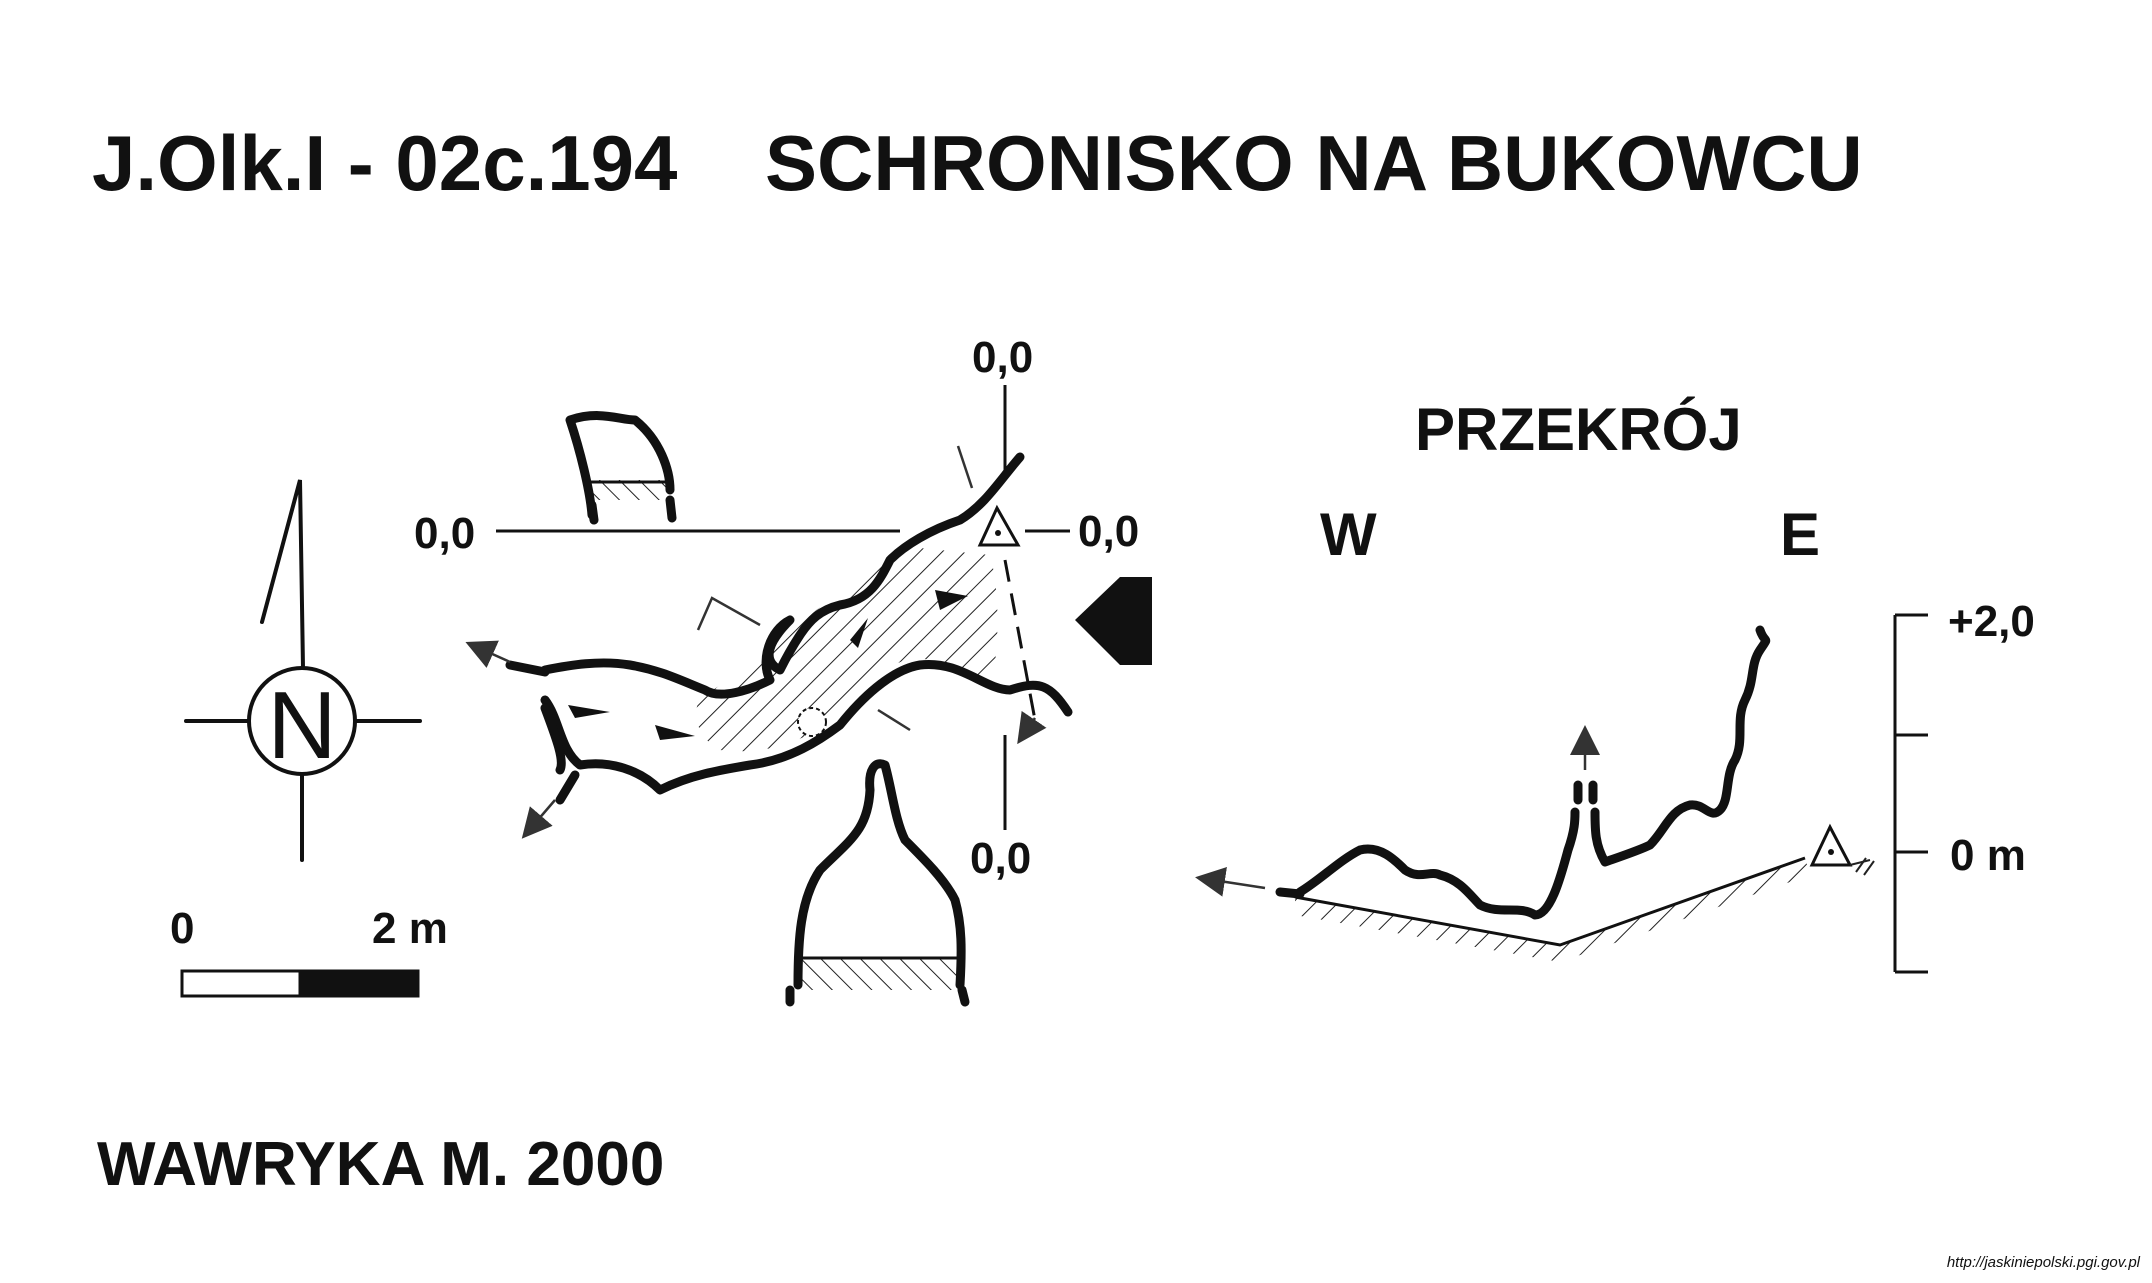 The image size is (2152, 1283). Describe the element at coordinates (359, 983) in the screenshot. I see `scale-bar-black` at that location.